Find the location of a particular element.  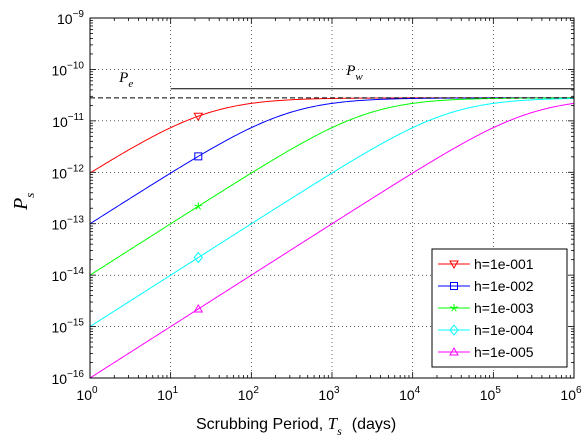

series-marker-h=1e-004 is located at coordinates (198, 257).